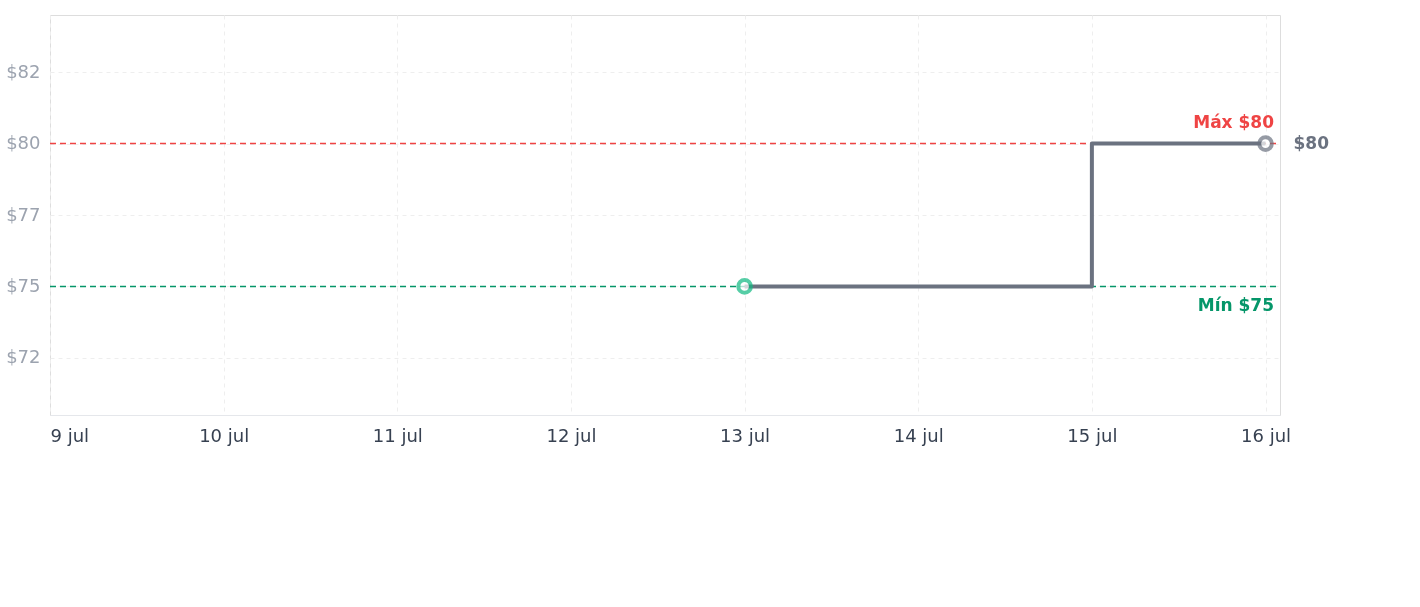 The image size is (1420, 607). I want to click on x-tick-label: 16 jul, so click(1266, 435).